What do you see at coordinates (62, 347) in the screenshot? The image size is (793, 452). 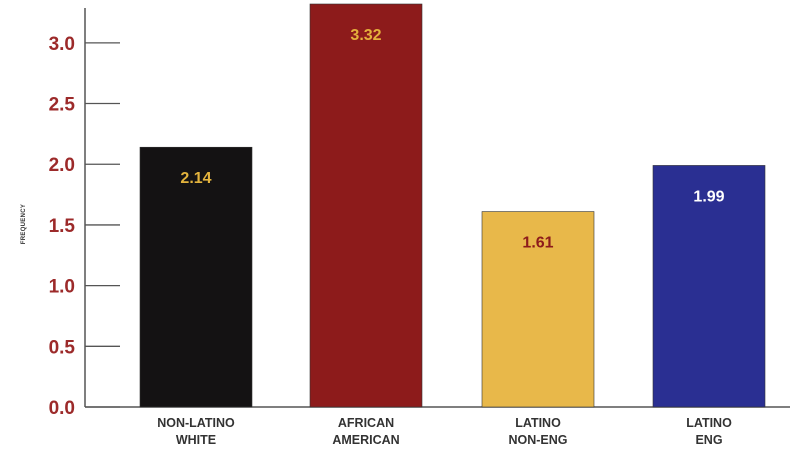 I see `y-tick-label: 0.5` at bounding box center [62, 347].